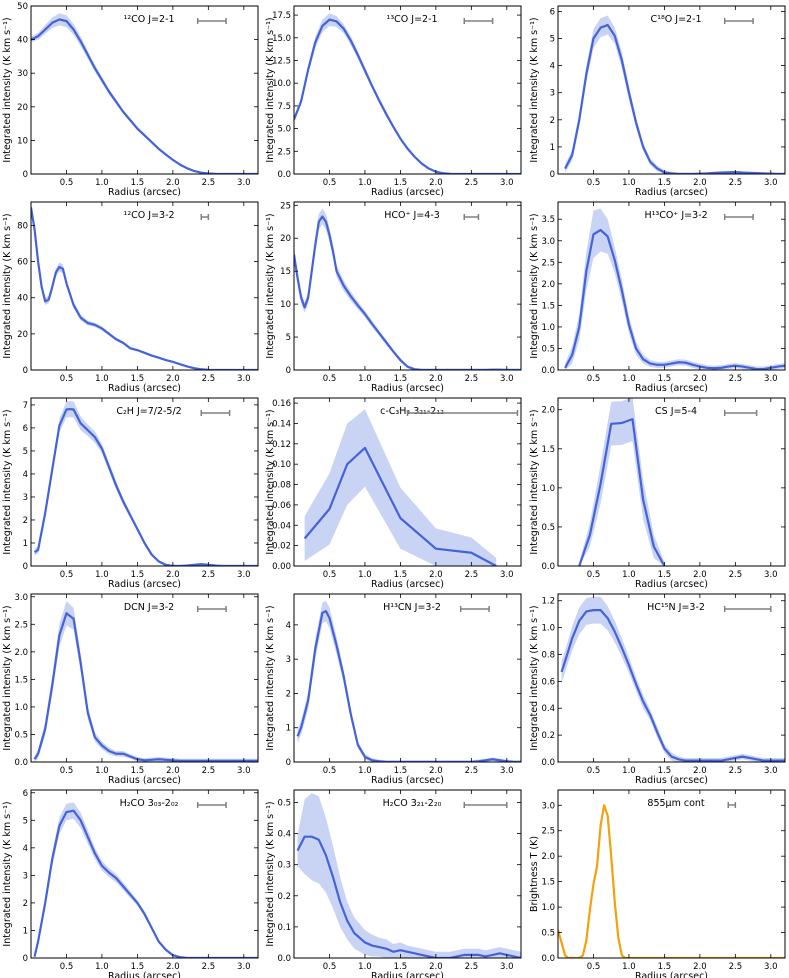  Describe the element at coordinates (676, 411) in the screenshot. I see `panel-title: CS J=5-4` at that location.